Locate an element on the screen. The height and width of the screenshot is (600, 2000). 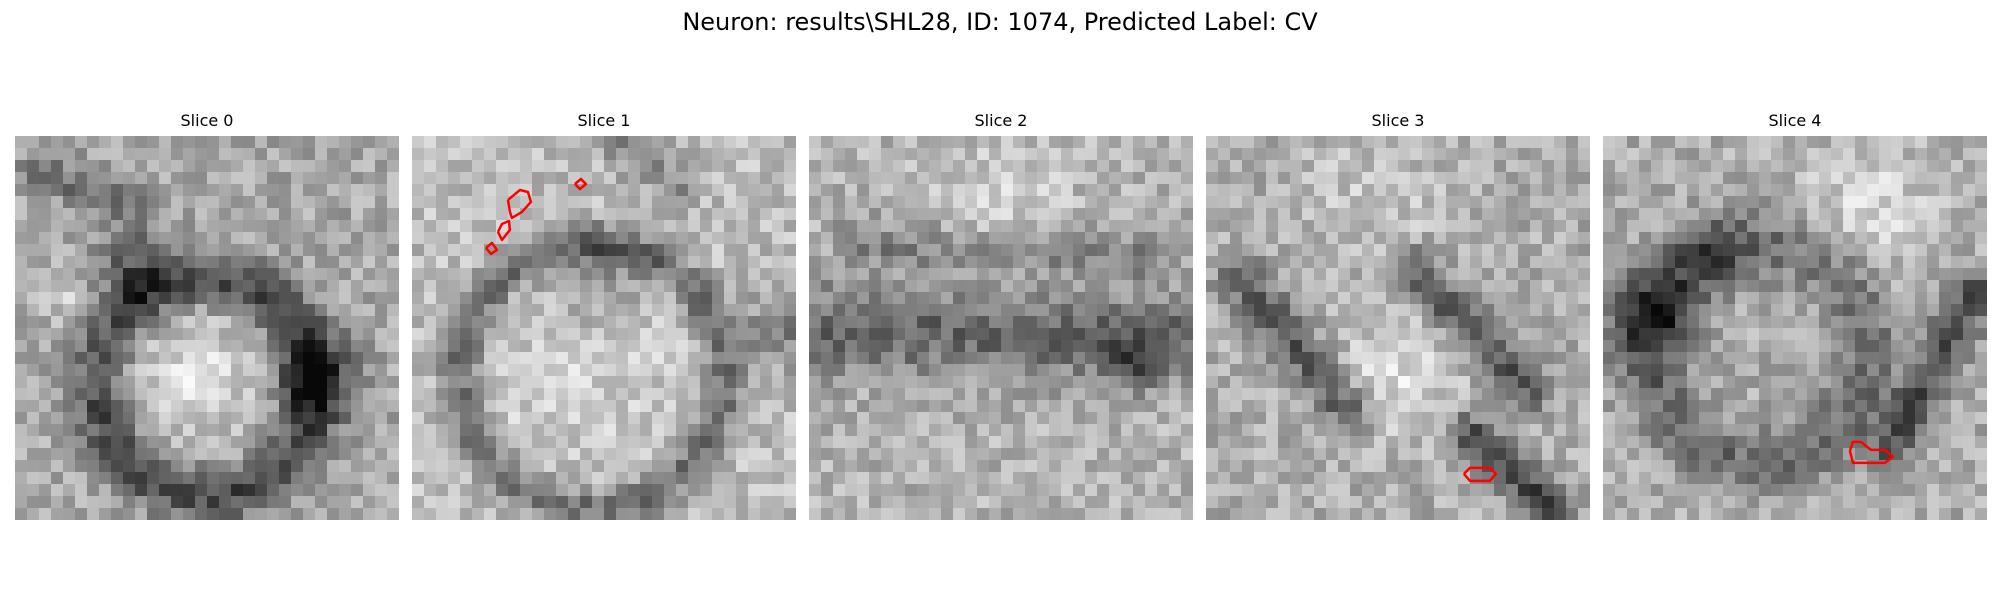
slice-title-2: Slice 2 is located at coordinates (1001, 120).